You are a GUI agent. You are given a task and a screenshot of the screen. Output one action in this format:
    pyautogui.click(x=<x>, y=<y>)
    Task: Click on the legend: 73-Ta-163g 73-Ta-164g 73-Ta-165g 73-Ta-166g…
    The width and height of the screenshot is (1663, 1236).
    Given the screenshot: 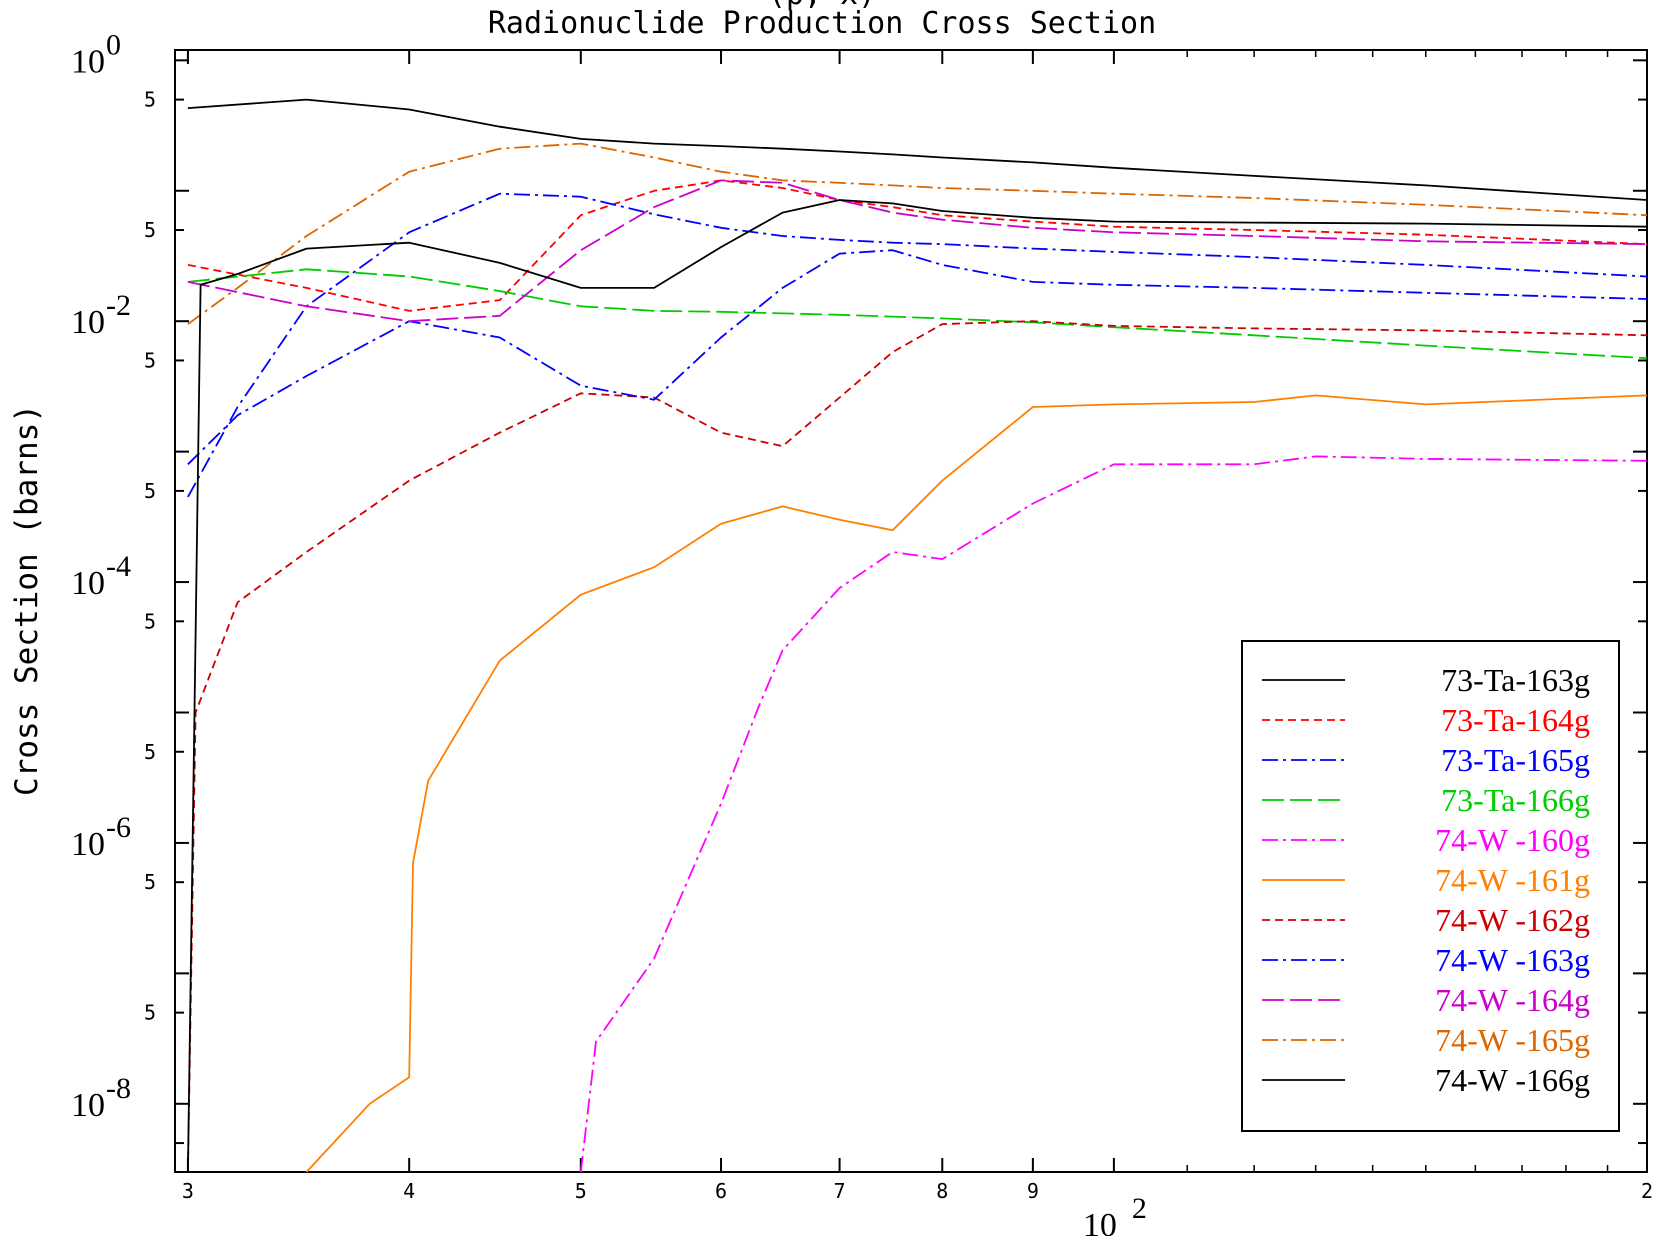 What is the action you would take?
    pyautogui.click(x=1430, y=886)
    